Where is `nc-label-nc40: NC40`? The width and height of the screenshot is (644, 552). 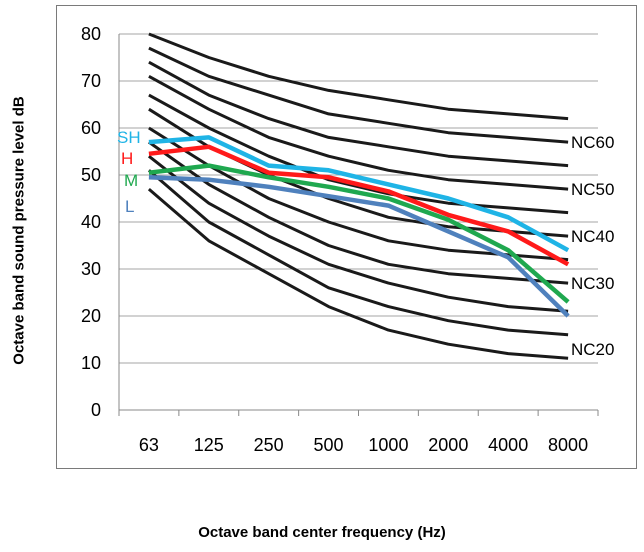 nc-label-nc40: NC40 is located at coordinates (592, 236).